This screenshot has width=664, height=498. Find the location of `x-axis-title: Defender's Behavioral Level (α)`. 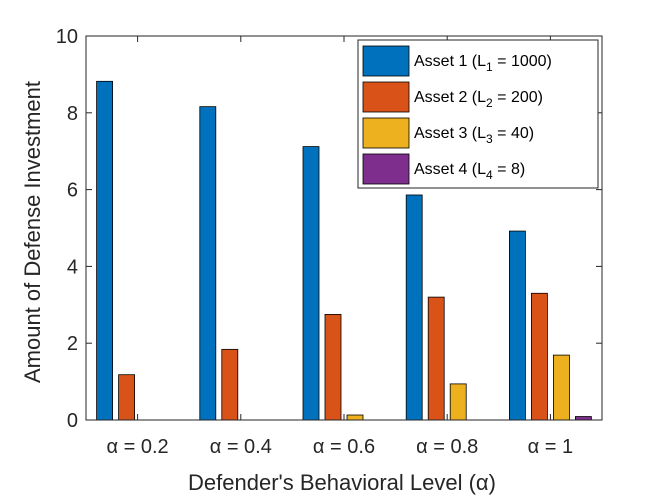

x-axis-title: Defender's Behavioral Level (α) is located at coordinates (342, 482).